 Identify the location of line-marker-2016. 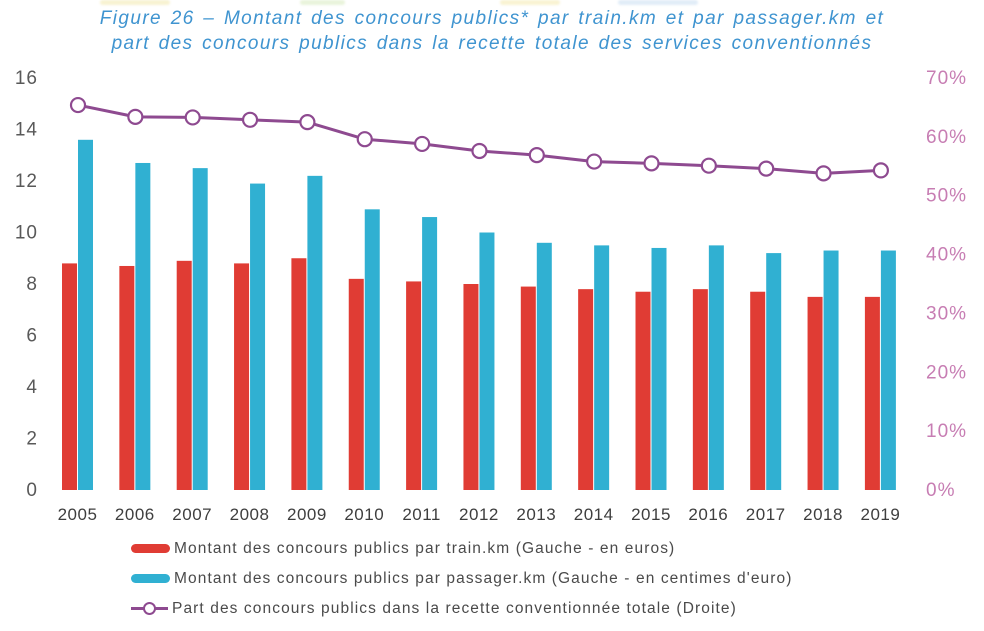
(708, 165).